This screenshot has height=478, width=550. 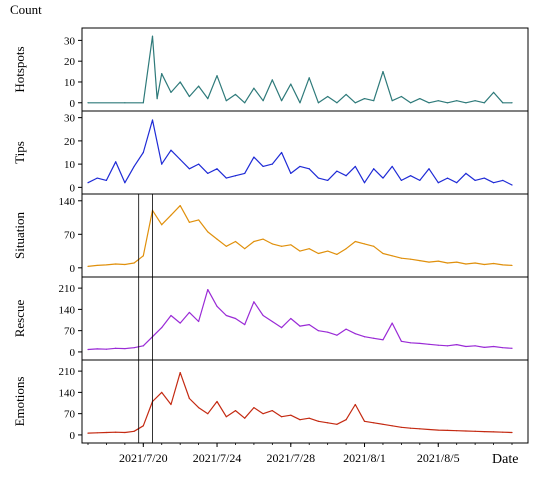 What do you see at coordinates (70, 415) in the screenshot?
I see `y-tick-label-5-1: 70` at bounding box center [70, 415].